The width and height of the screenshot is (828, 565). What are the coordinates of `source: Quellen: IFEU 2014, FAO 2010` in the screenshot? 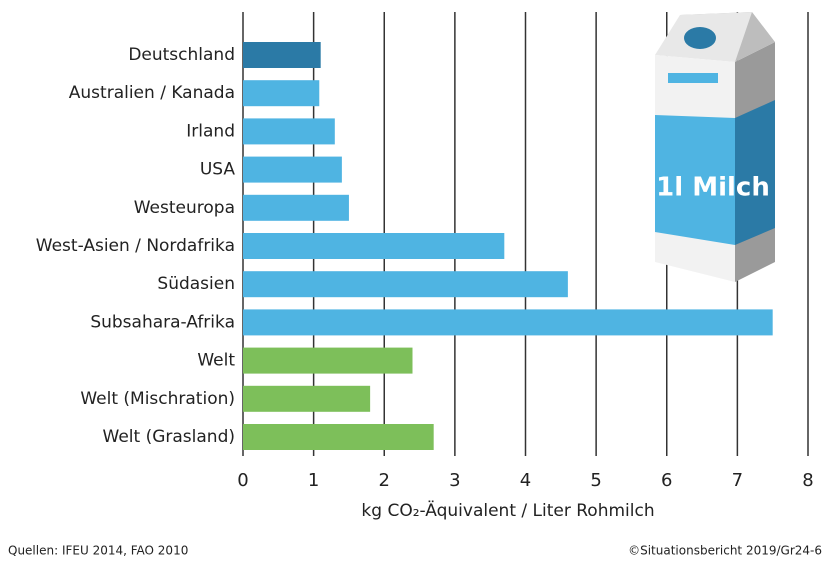 It's located at (98, 551).